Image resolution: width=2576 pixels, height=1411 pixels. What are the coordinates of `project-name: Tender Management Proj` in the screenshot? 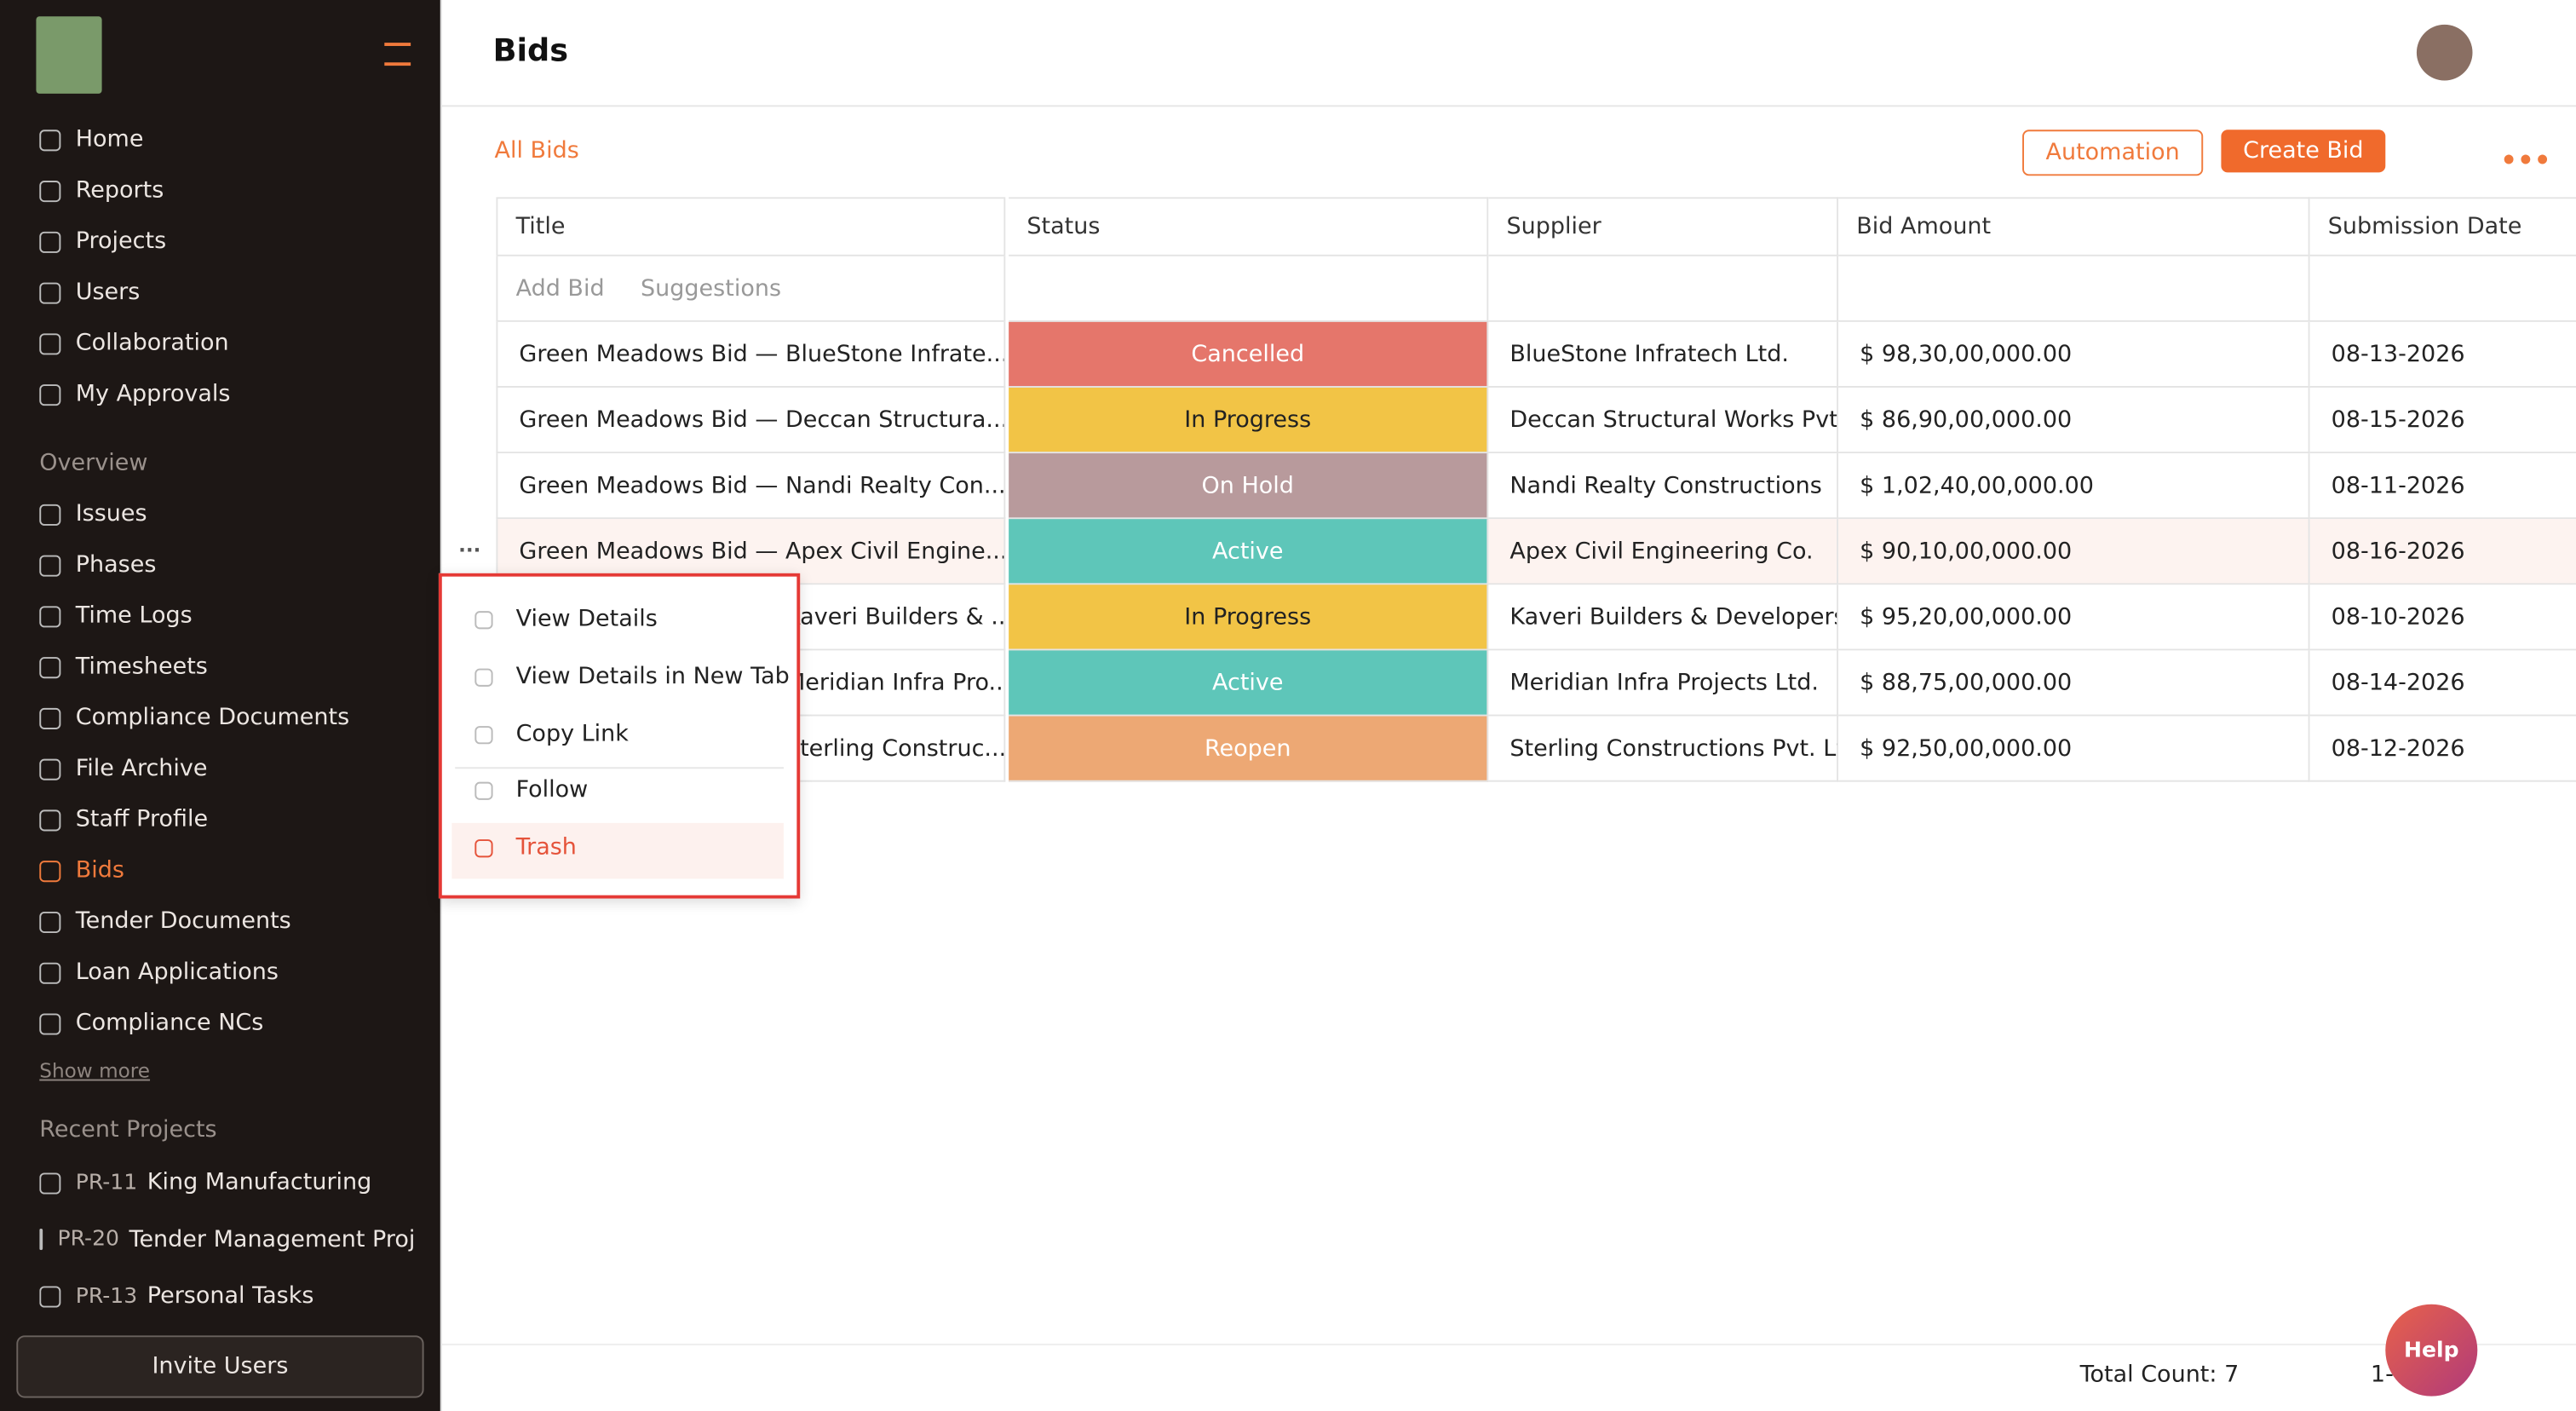 It's located at (272, 1239).